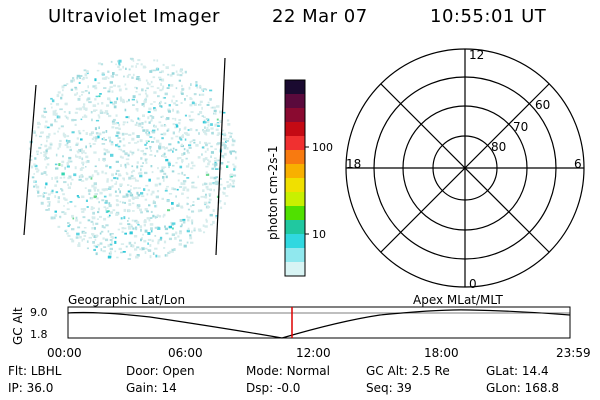  I want to click on status-door: Door: Open, so click(160, 371).